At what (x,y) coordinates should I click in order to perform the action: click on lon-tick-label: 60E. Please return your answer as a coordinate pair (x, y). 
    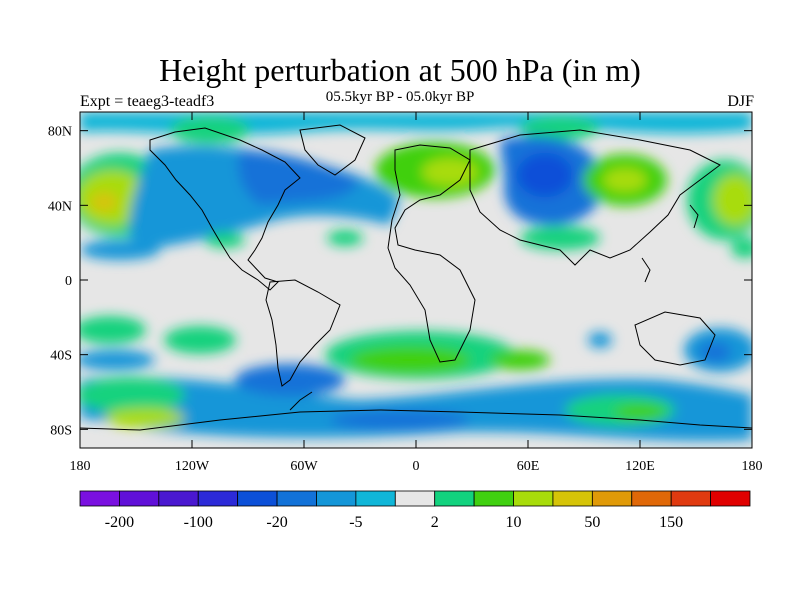
    Looking at the image, I should click on (528, 466).